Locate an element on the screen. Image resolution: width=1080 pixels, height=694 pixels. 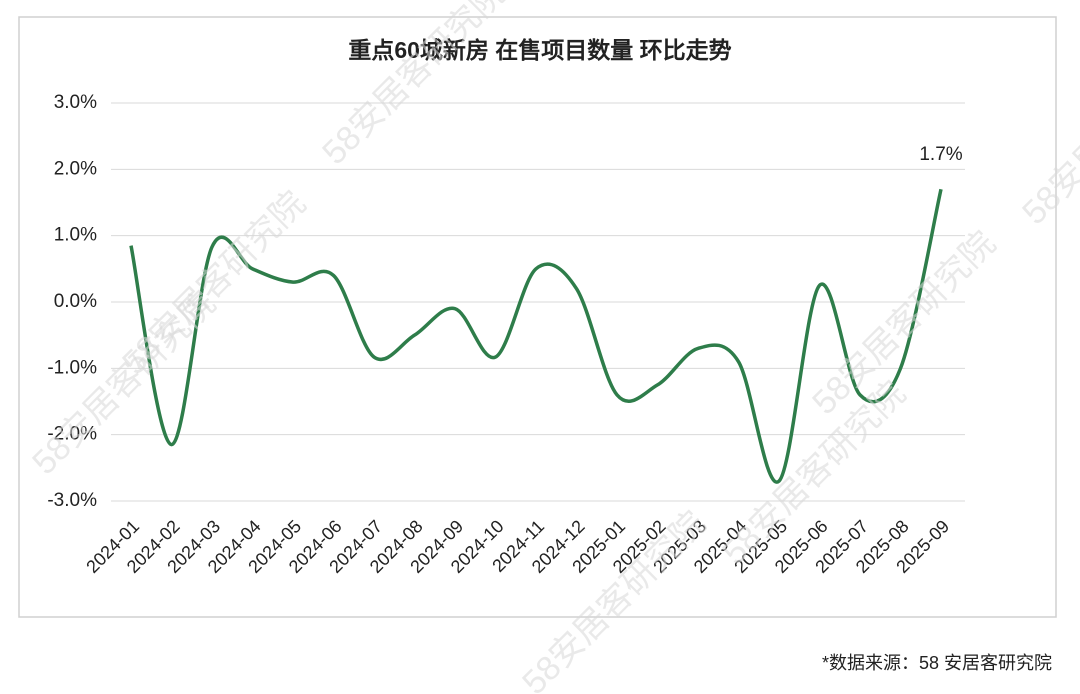
y-tick-label: 1.0% is located at coordinates (75, 235).